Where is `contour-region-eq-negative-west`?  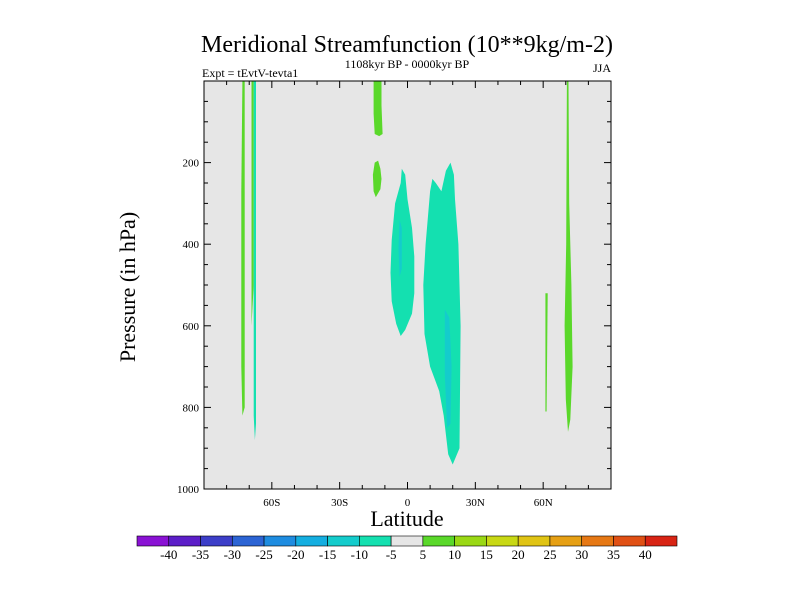
contour-region-eq-negative-west is located at coordinates (402, 252).